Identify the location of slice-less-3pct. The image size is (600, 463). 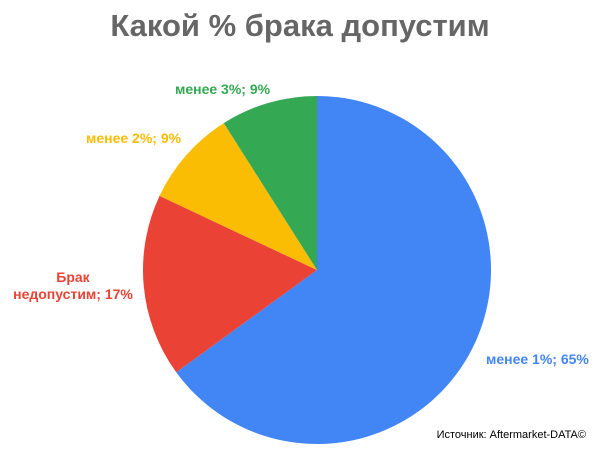
(270, 183).